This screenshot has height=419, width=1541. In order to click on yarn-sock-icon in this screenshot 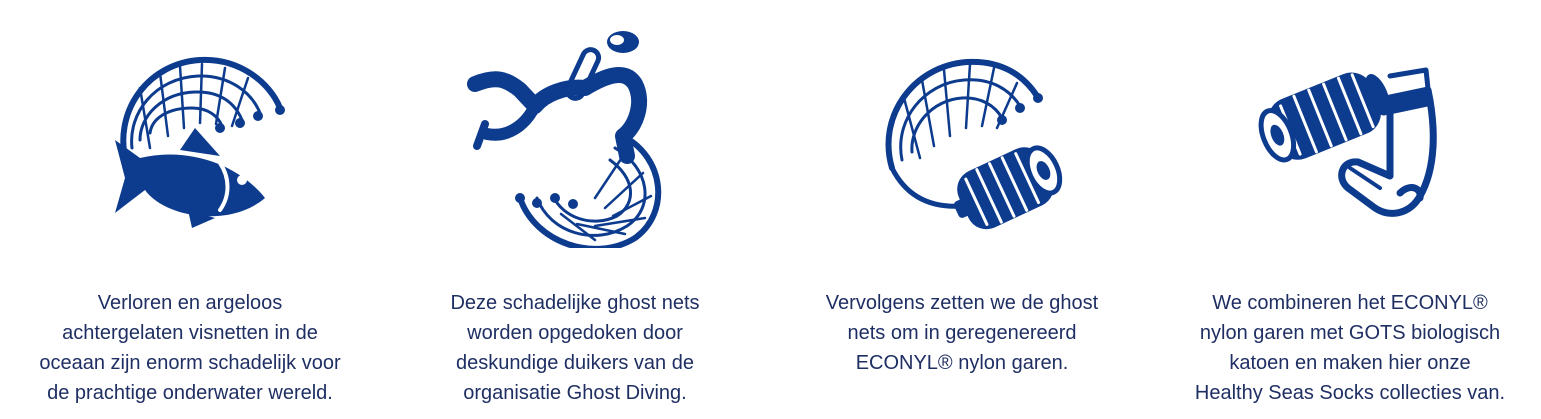, I will do `click(1350, 138)`.